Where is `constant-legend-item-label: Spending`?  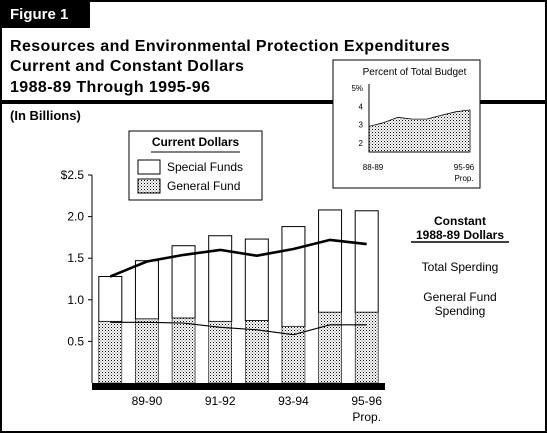
constant-legend-item-label: Spending is located at coordinates (460, 311).